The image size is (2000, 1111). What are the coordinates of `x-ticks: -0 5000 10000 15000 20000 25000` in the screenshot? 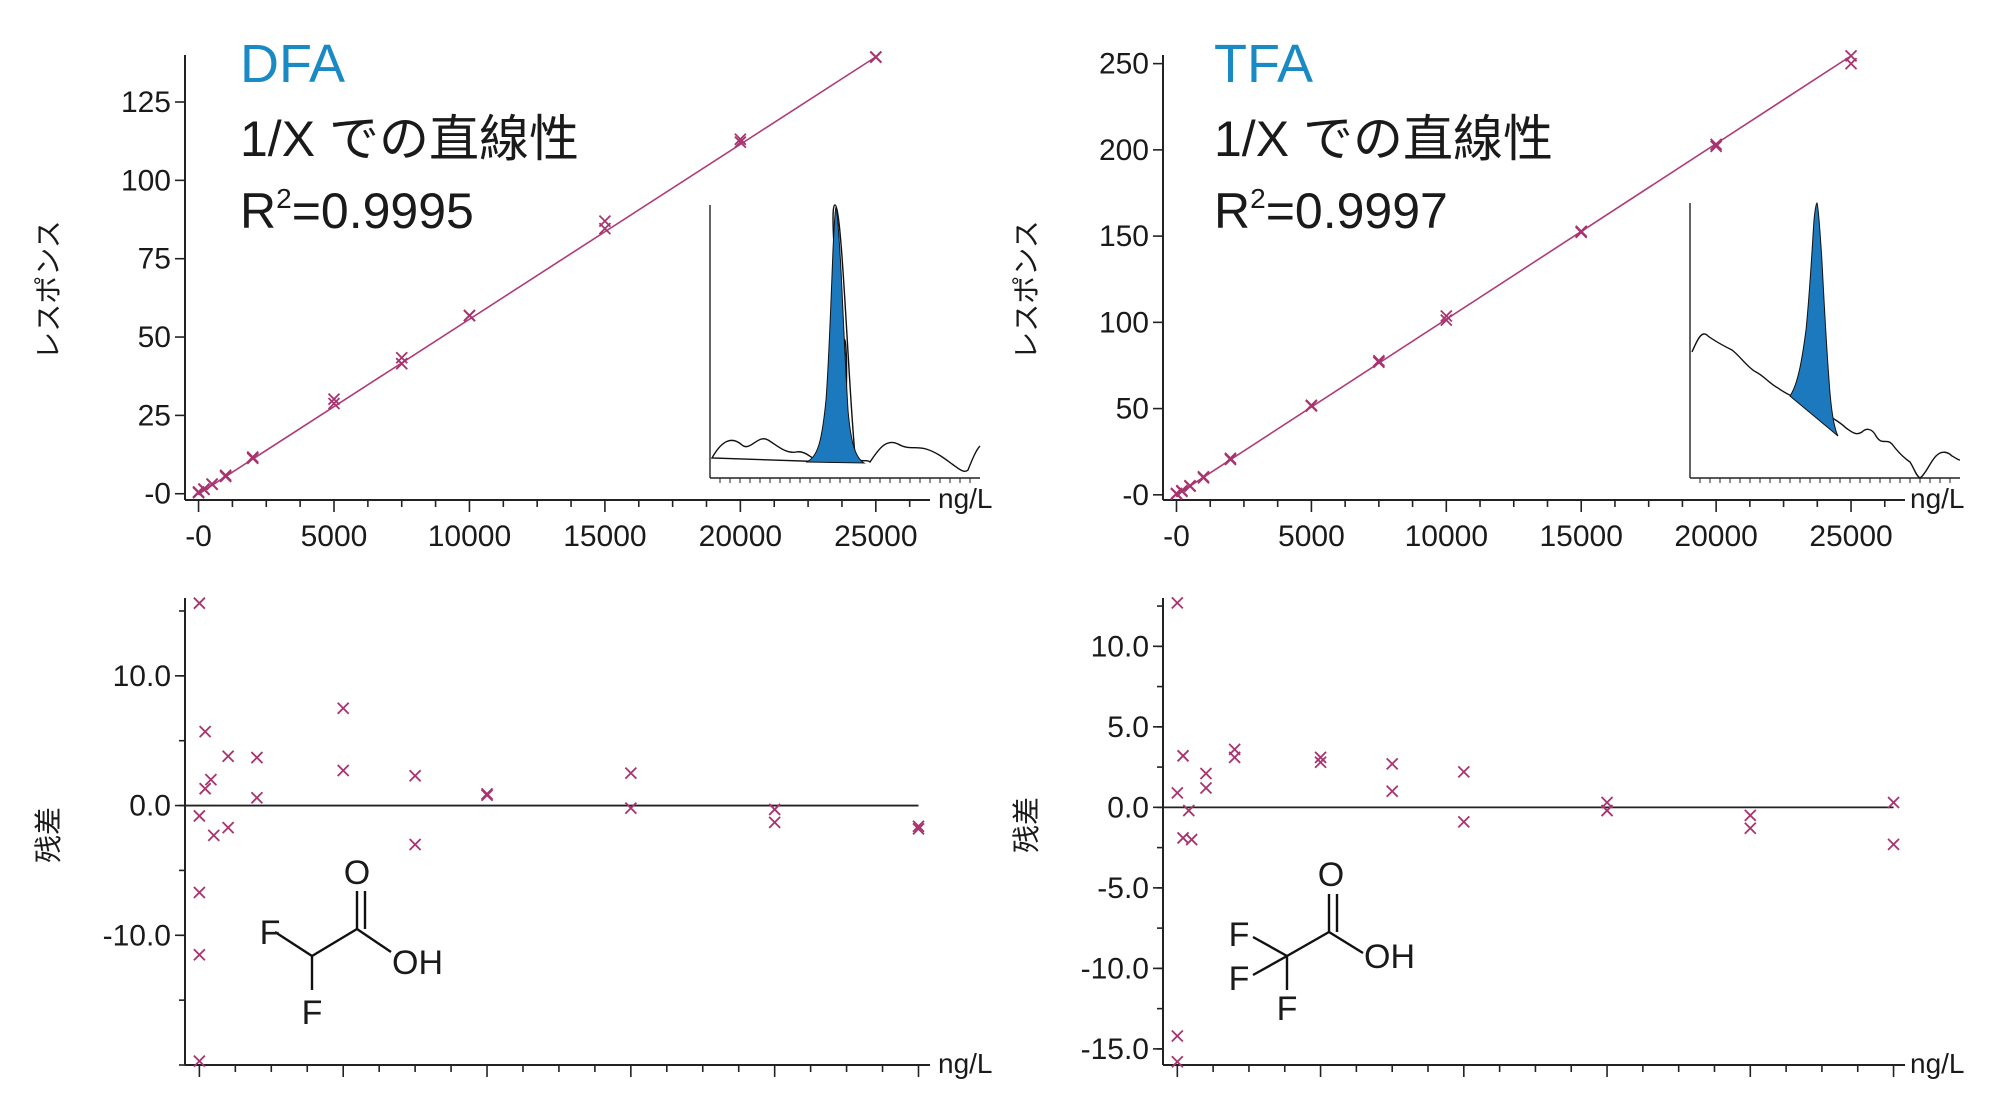 It's located at (1528, 526).